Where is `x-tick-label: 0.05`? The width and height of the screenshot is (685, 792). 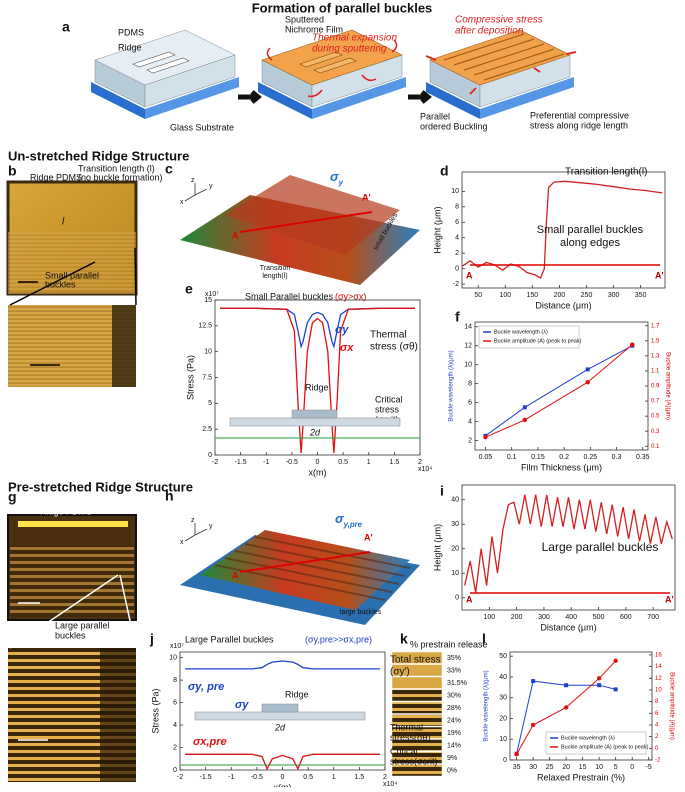 x-tick-label: 0.05 is located at coordinates (486, 457).